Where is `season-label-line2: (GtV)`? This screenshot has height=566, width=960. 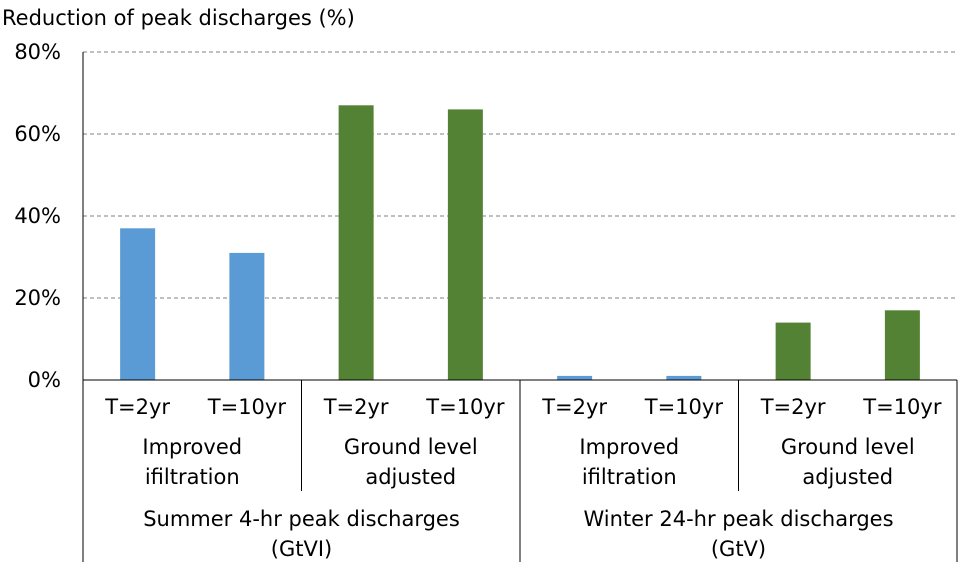 season-label-line2: (GtV) is located at coordinates (738, 549).